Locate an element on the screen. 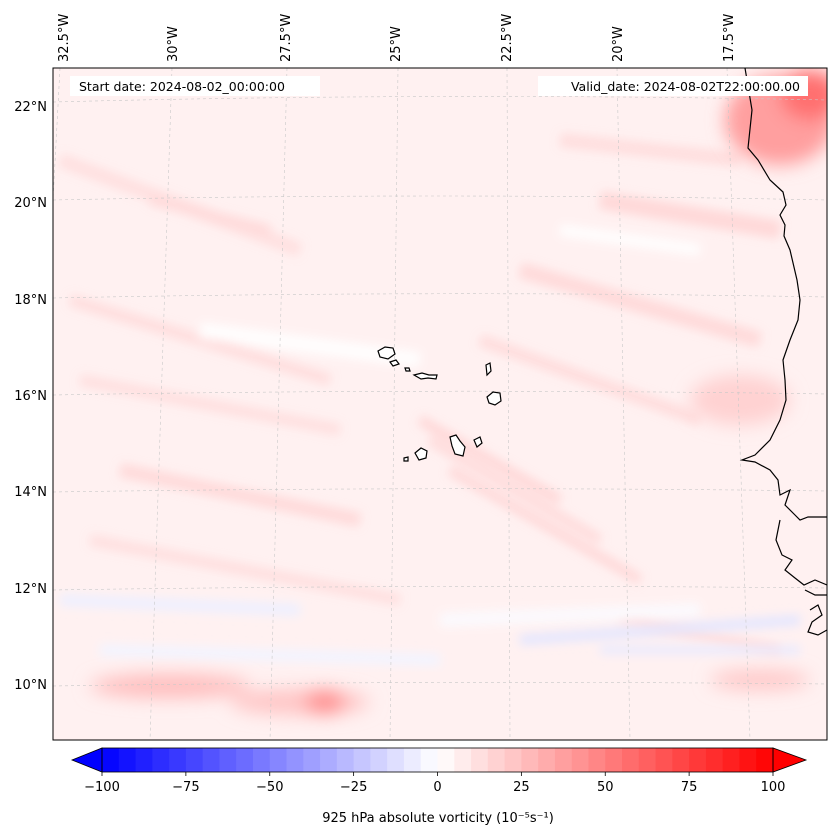 Image resolution: width=837 pixels, height=839 pixels. lat-label-16n: 16°N is located at coordinates (30, 396).